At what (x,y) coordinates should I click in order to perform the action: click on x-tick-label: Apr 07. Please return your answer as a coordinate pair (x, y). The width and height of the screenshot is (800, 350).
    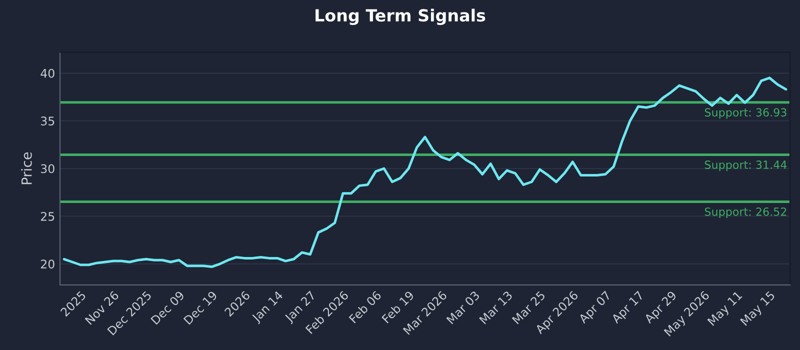
    Looking at the image, I should click on (595, 308).